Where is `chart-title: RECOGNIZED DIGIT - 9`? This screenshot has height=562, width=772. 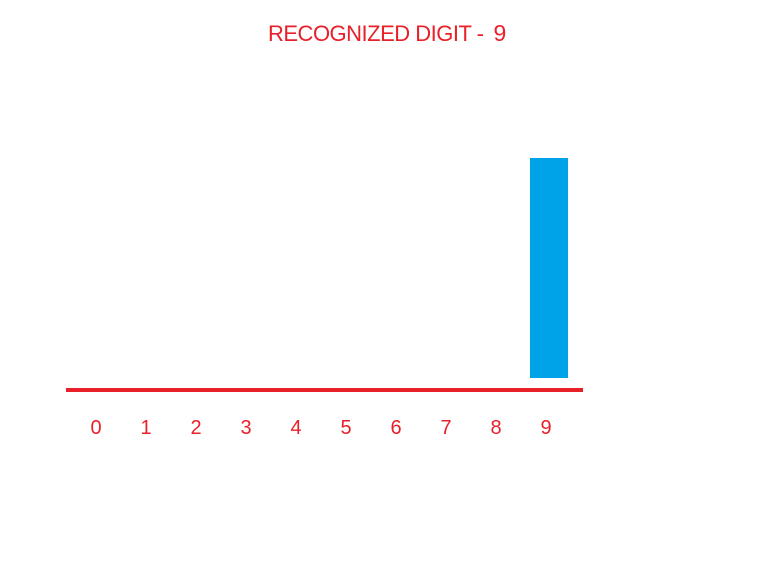 chart-title: RECOGNIZED DIGIT - 9 is located at coordinates (387, 33).